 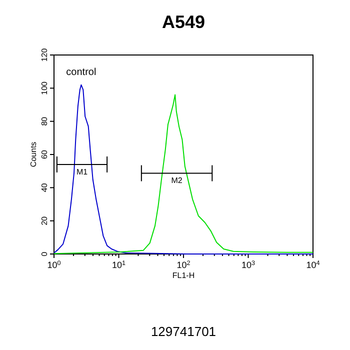 What do you see at coordinates (184, 22) in the screenshot?
I see `chart-title: A549` at bounding box center [184, 22].